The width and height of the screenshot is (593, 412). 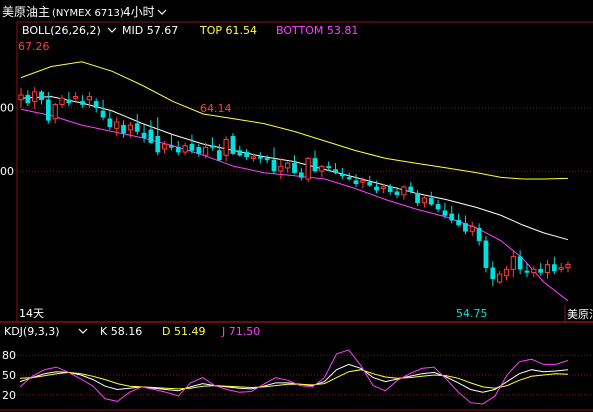 What do you see at coordinates (472, 313) in the screenshot?
I see `low-price-label: 54.75` at bounding box center [472, 313].